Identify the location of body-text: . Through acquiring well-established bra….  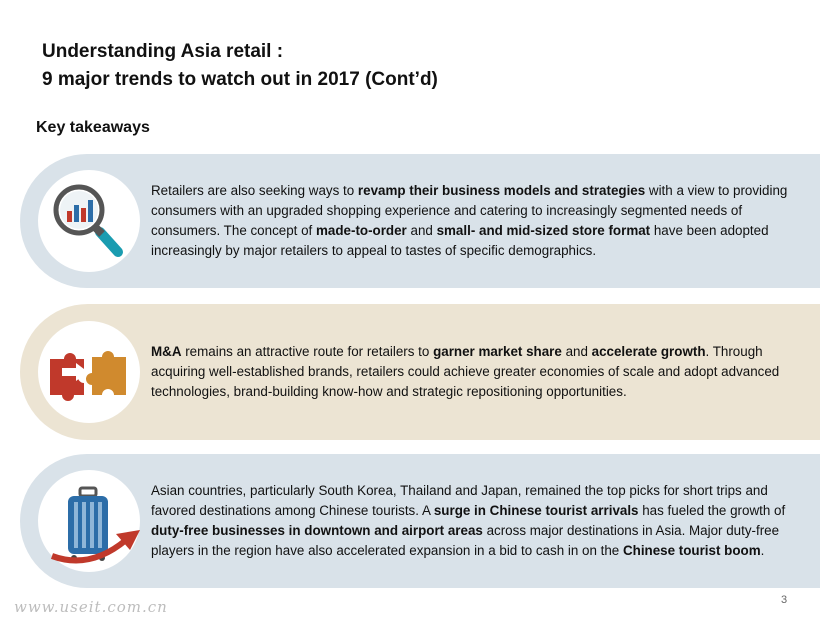
(465, 371).